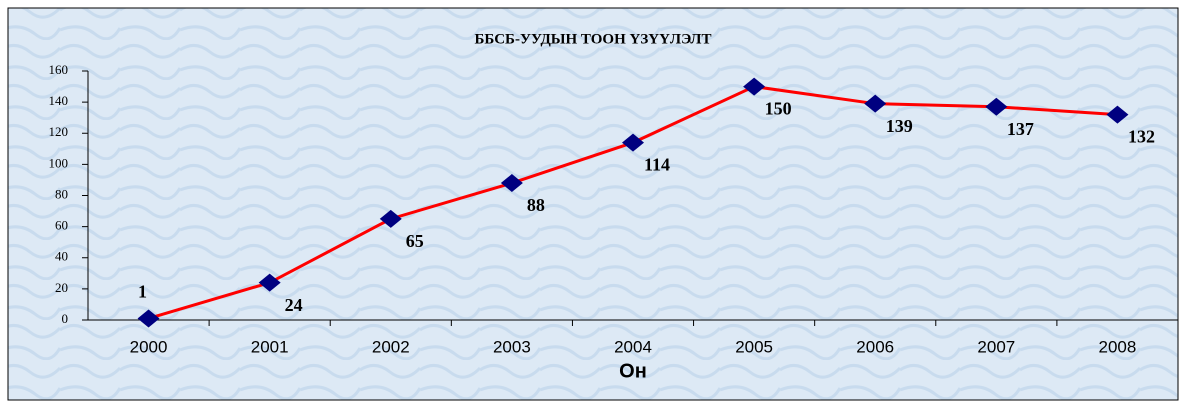  What do you see at coordinates (294, 305) in the screenshot?
I see `data-label: 24` at bounding box center [294, 305].